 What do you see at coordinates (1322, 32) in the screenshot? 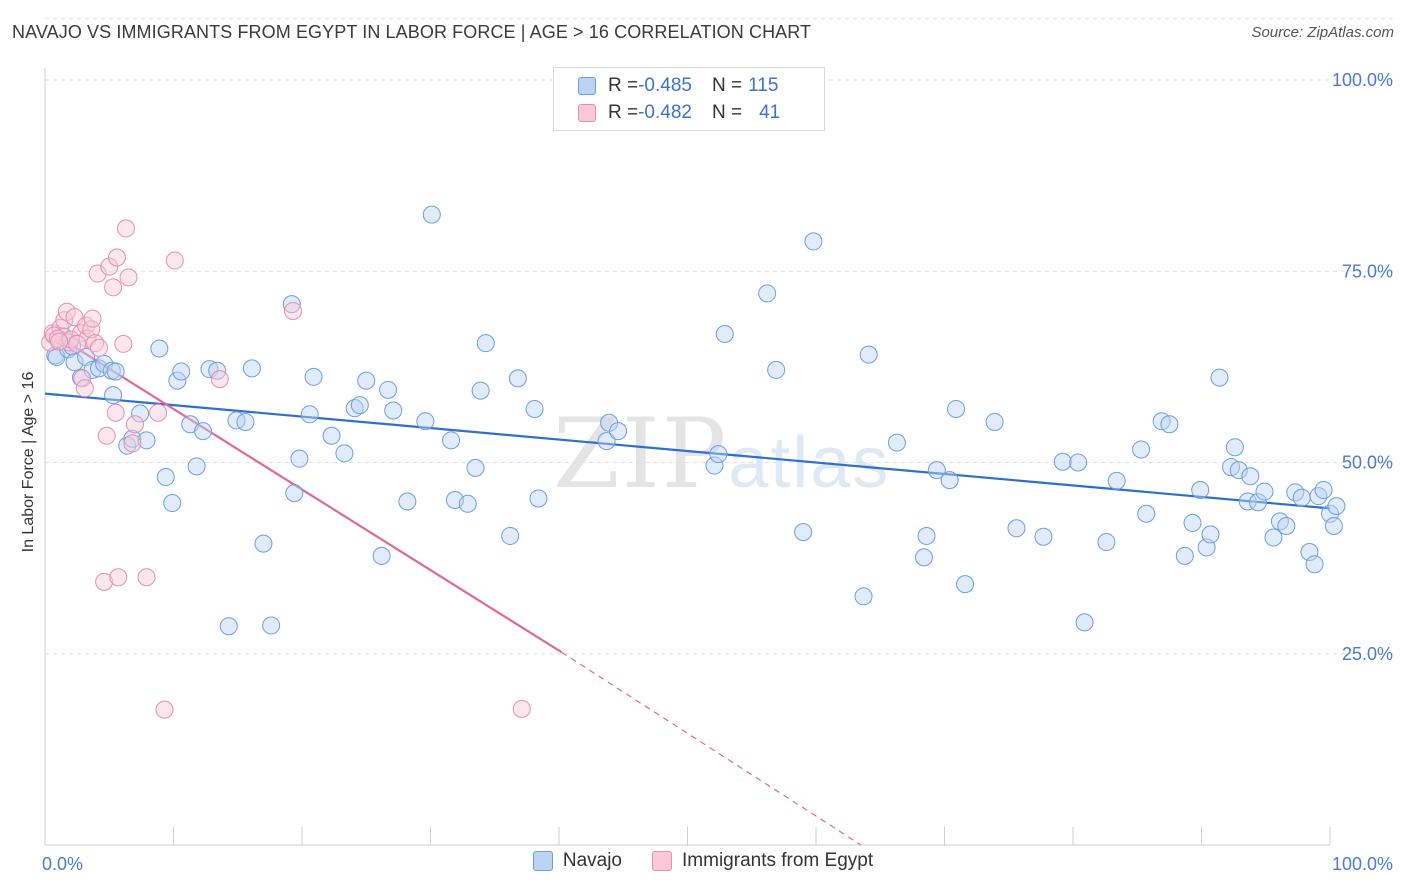
I see `source-label: Source: ZipAtlas.com` at bounding box center [1322, 32].